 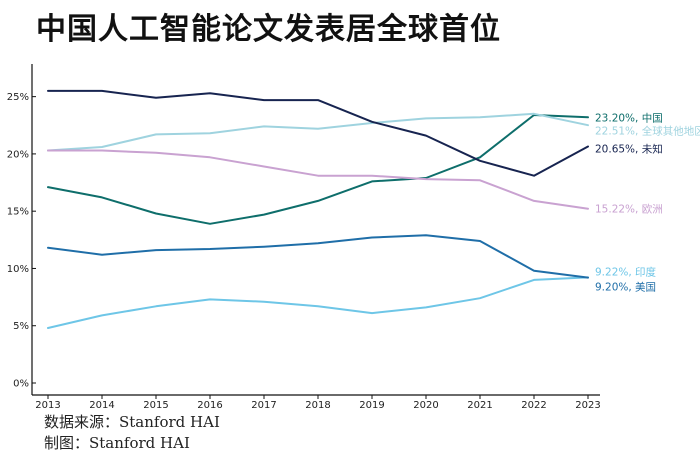 What do you see at coordinates (101, 405) in the screenshot?
I see `x-tick-label: 2014` at bounding box center [101, 405].